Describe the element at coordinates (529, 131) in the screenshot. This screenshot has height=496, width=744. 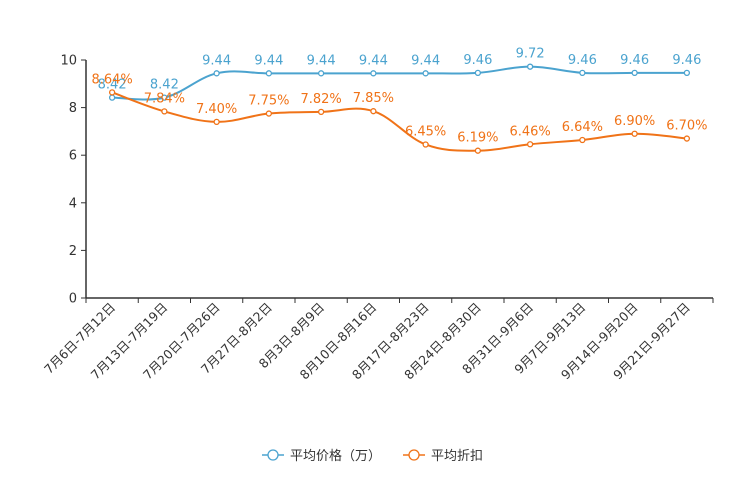
I see `series-1-data-label: 6.46%` at that location.